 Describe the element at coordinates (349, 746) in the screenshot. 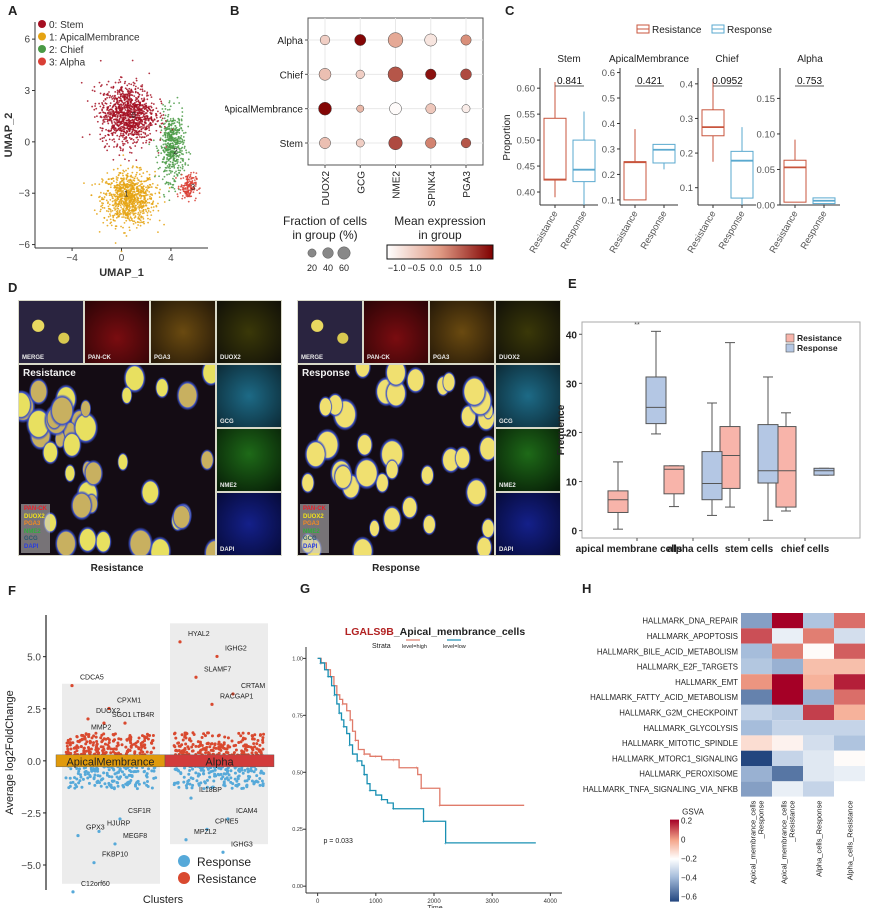

I see `censor-mark: +` at that location.